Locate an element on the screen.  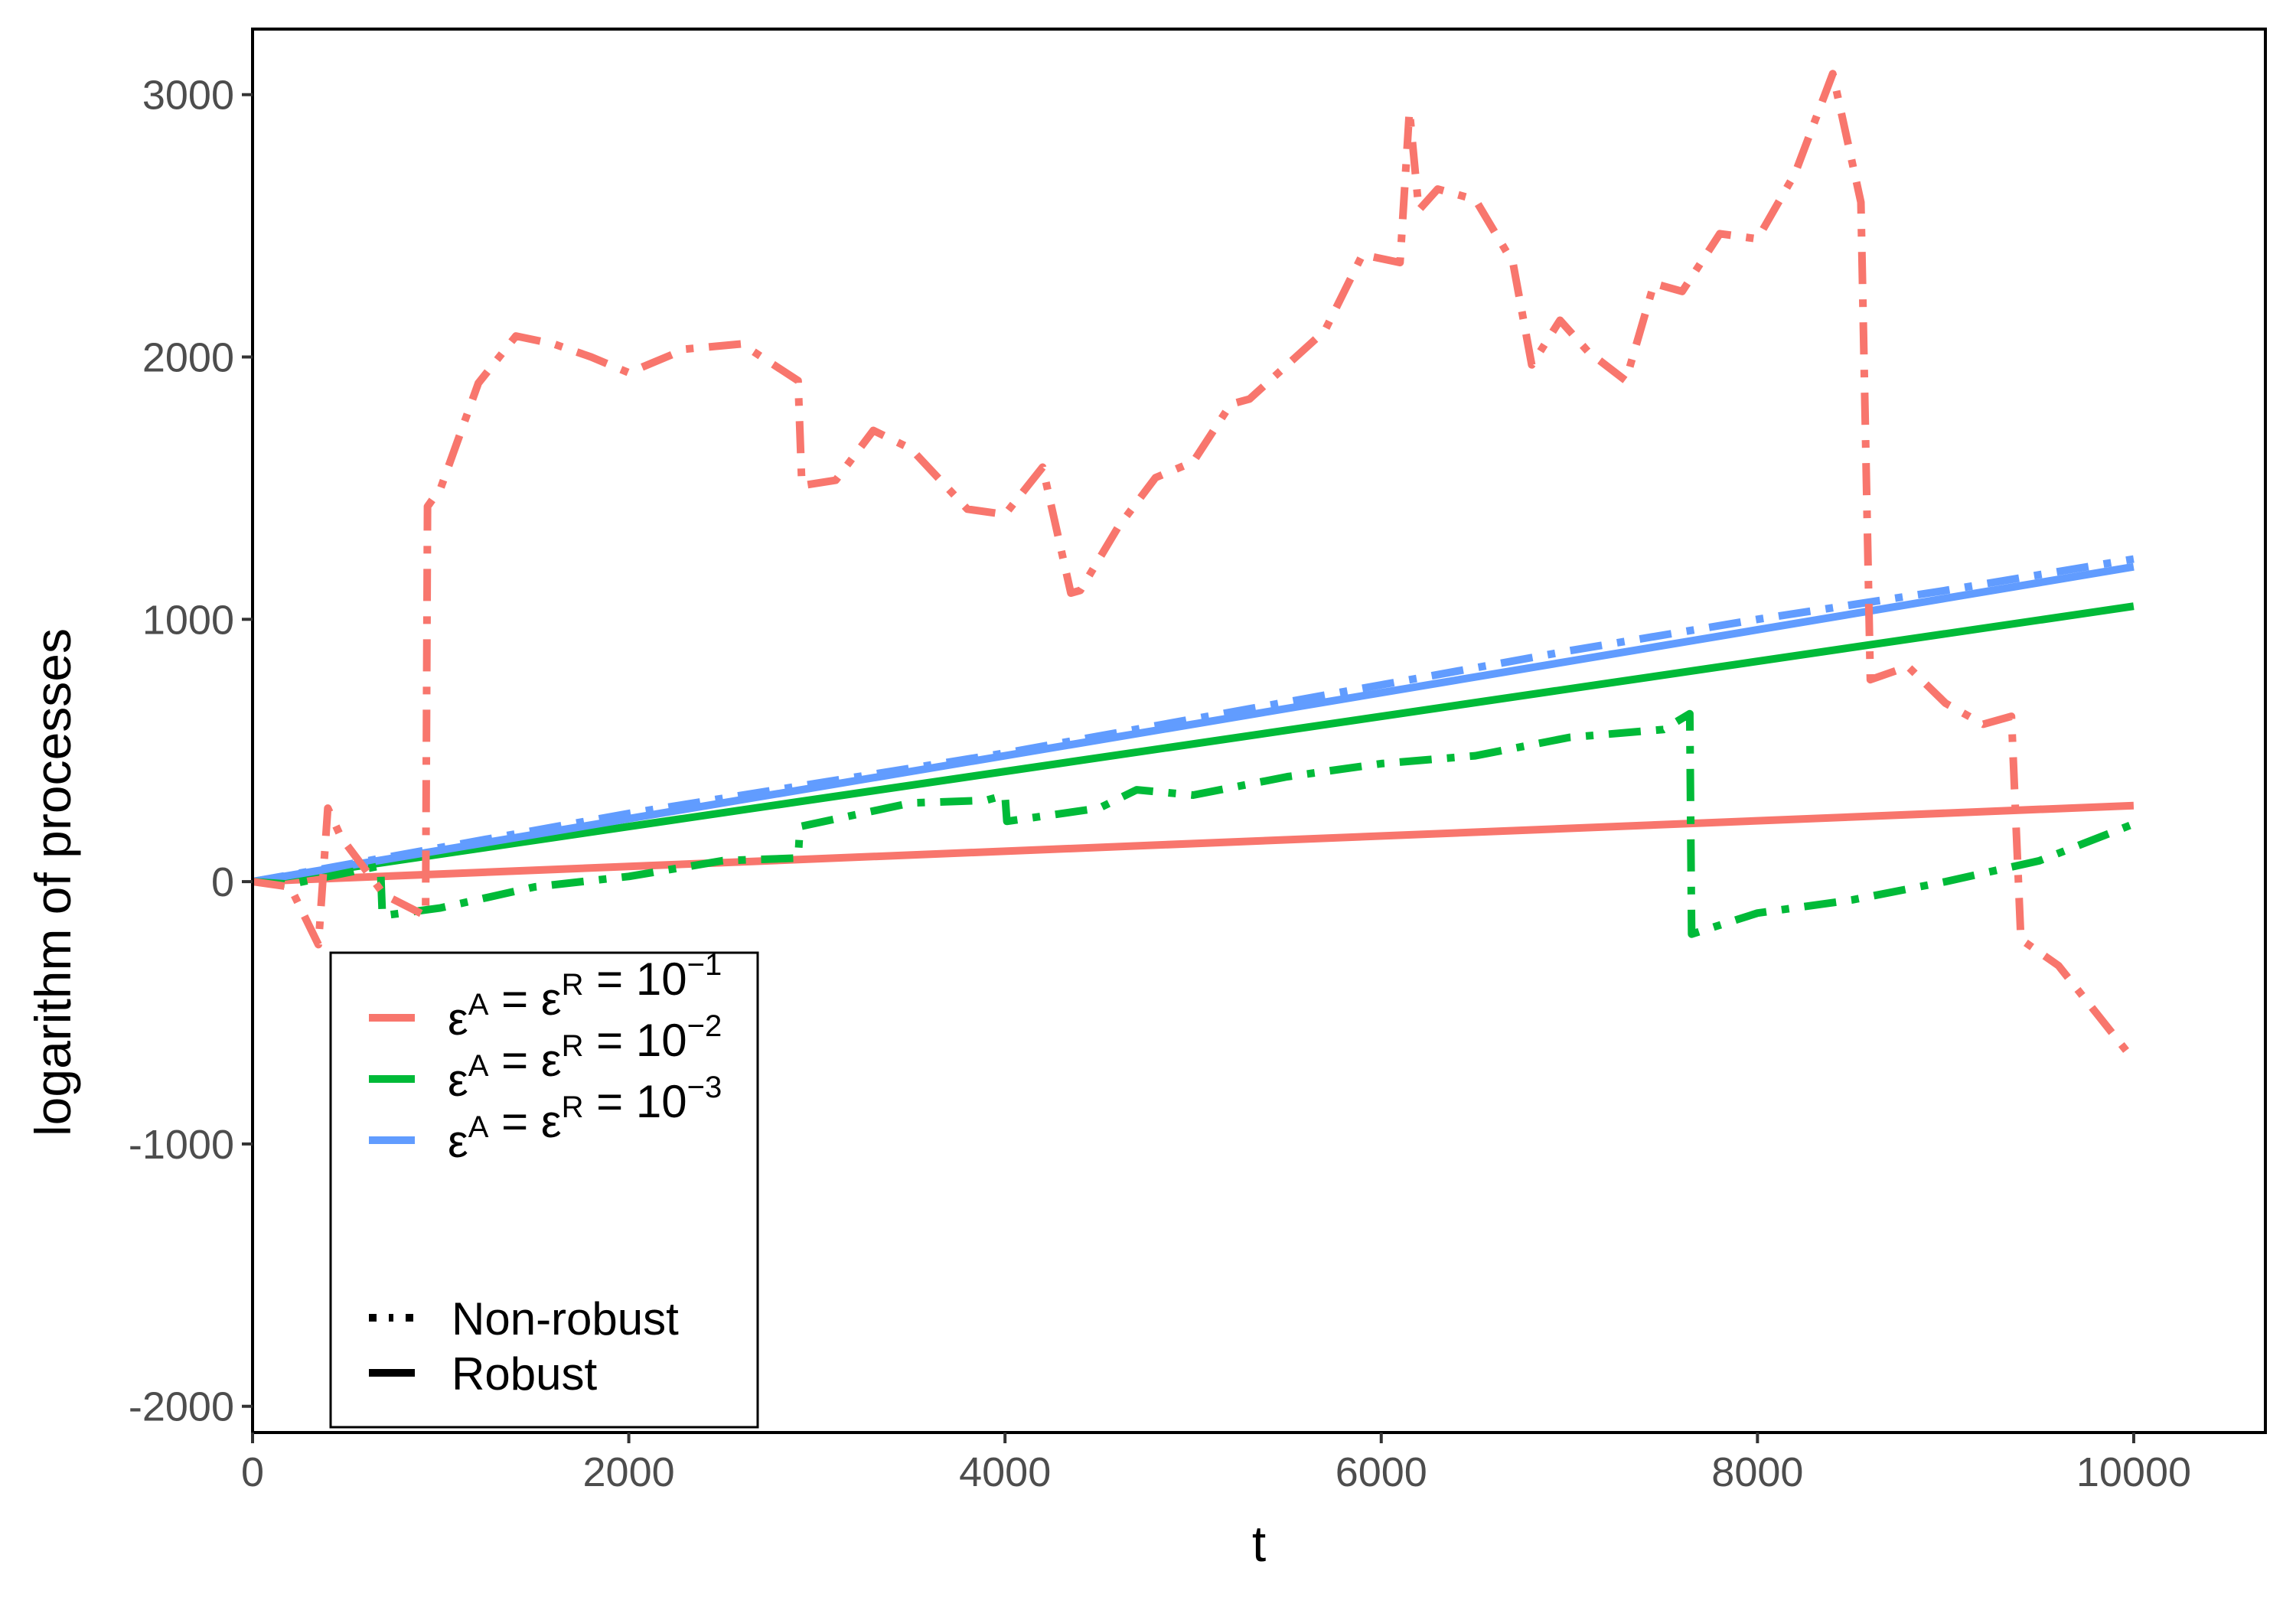
x-tick-label: 6000 is located at coordinates (1381, 1472).